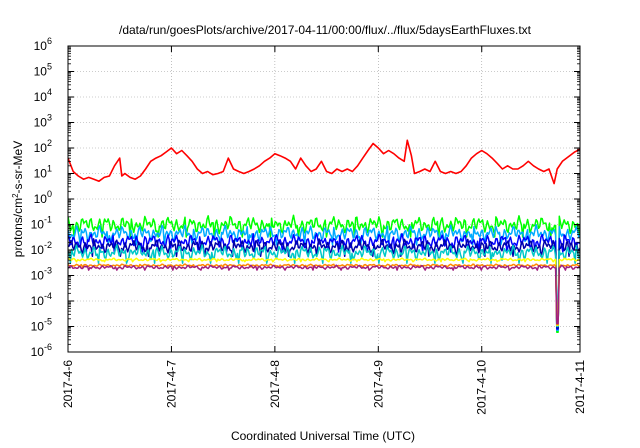 The height and width of the screenshot is (448, 640). What do you see at coordinates (49, 67) in the screenshot?
I see `y-tick-exponent: 5` at bounding box center [49, 67].